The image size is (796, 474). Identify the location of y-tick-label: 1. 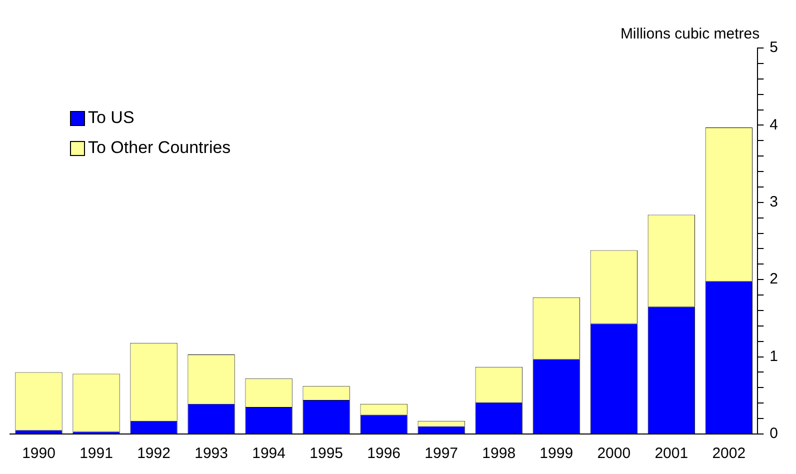
(774, 356).